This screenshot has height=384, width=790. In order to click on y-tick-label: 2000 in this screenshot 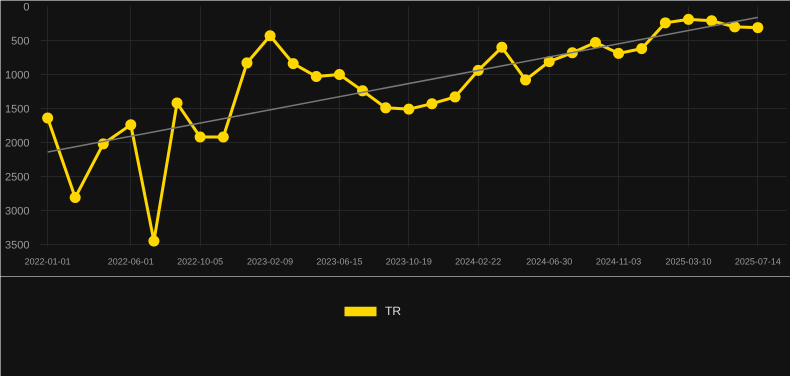, I will do `click(17, 143)`.